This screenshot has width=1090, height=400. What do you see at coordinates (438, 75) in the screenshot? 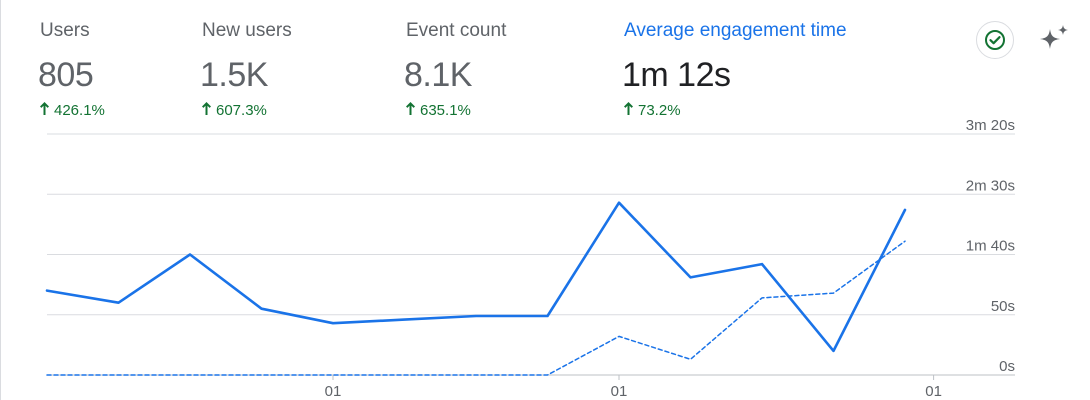
I see `metric-value: 8.1K` at bounding box center [438, 75].